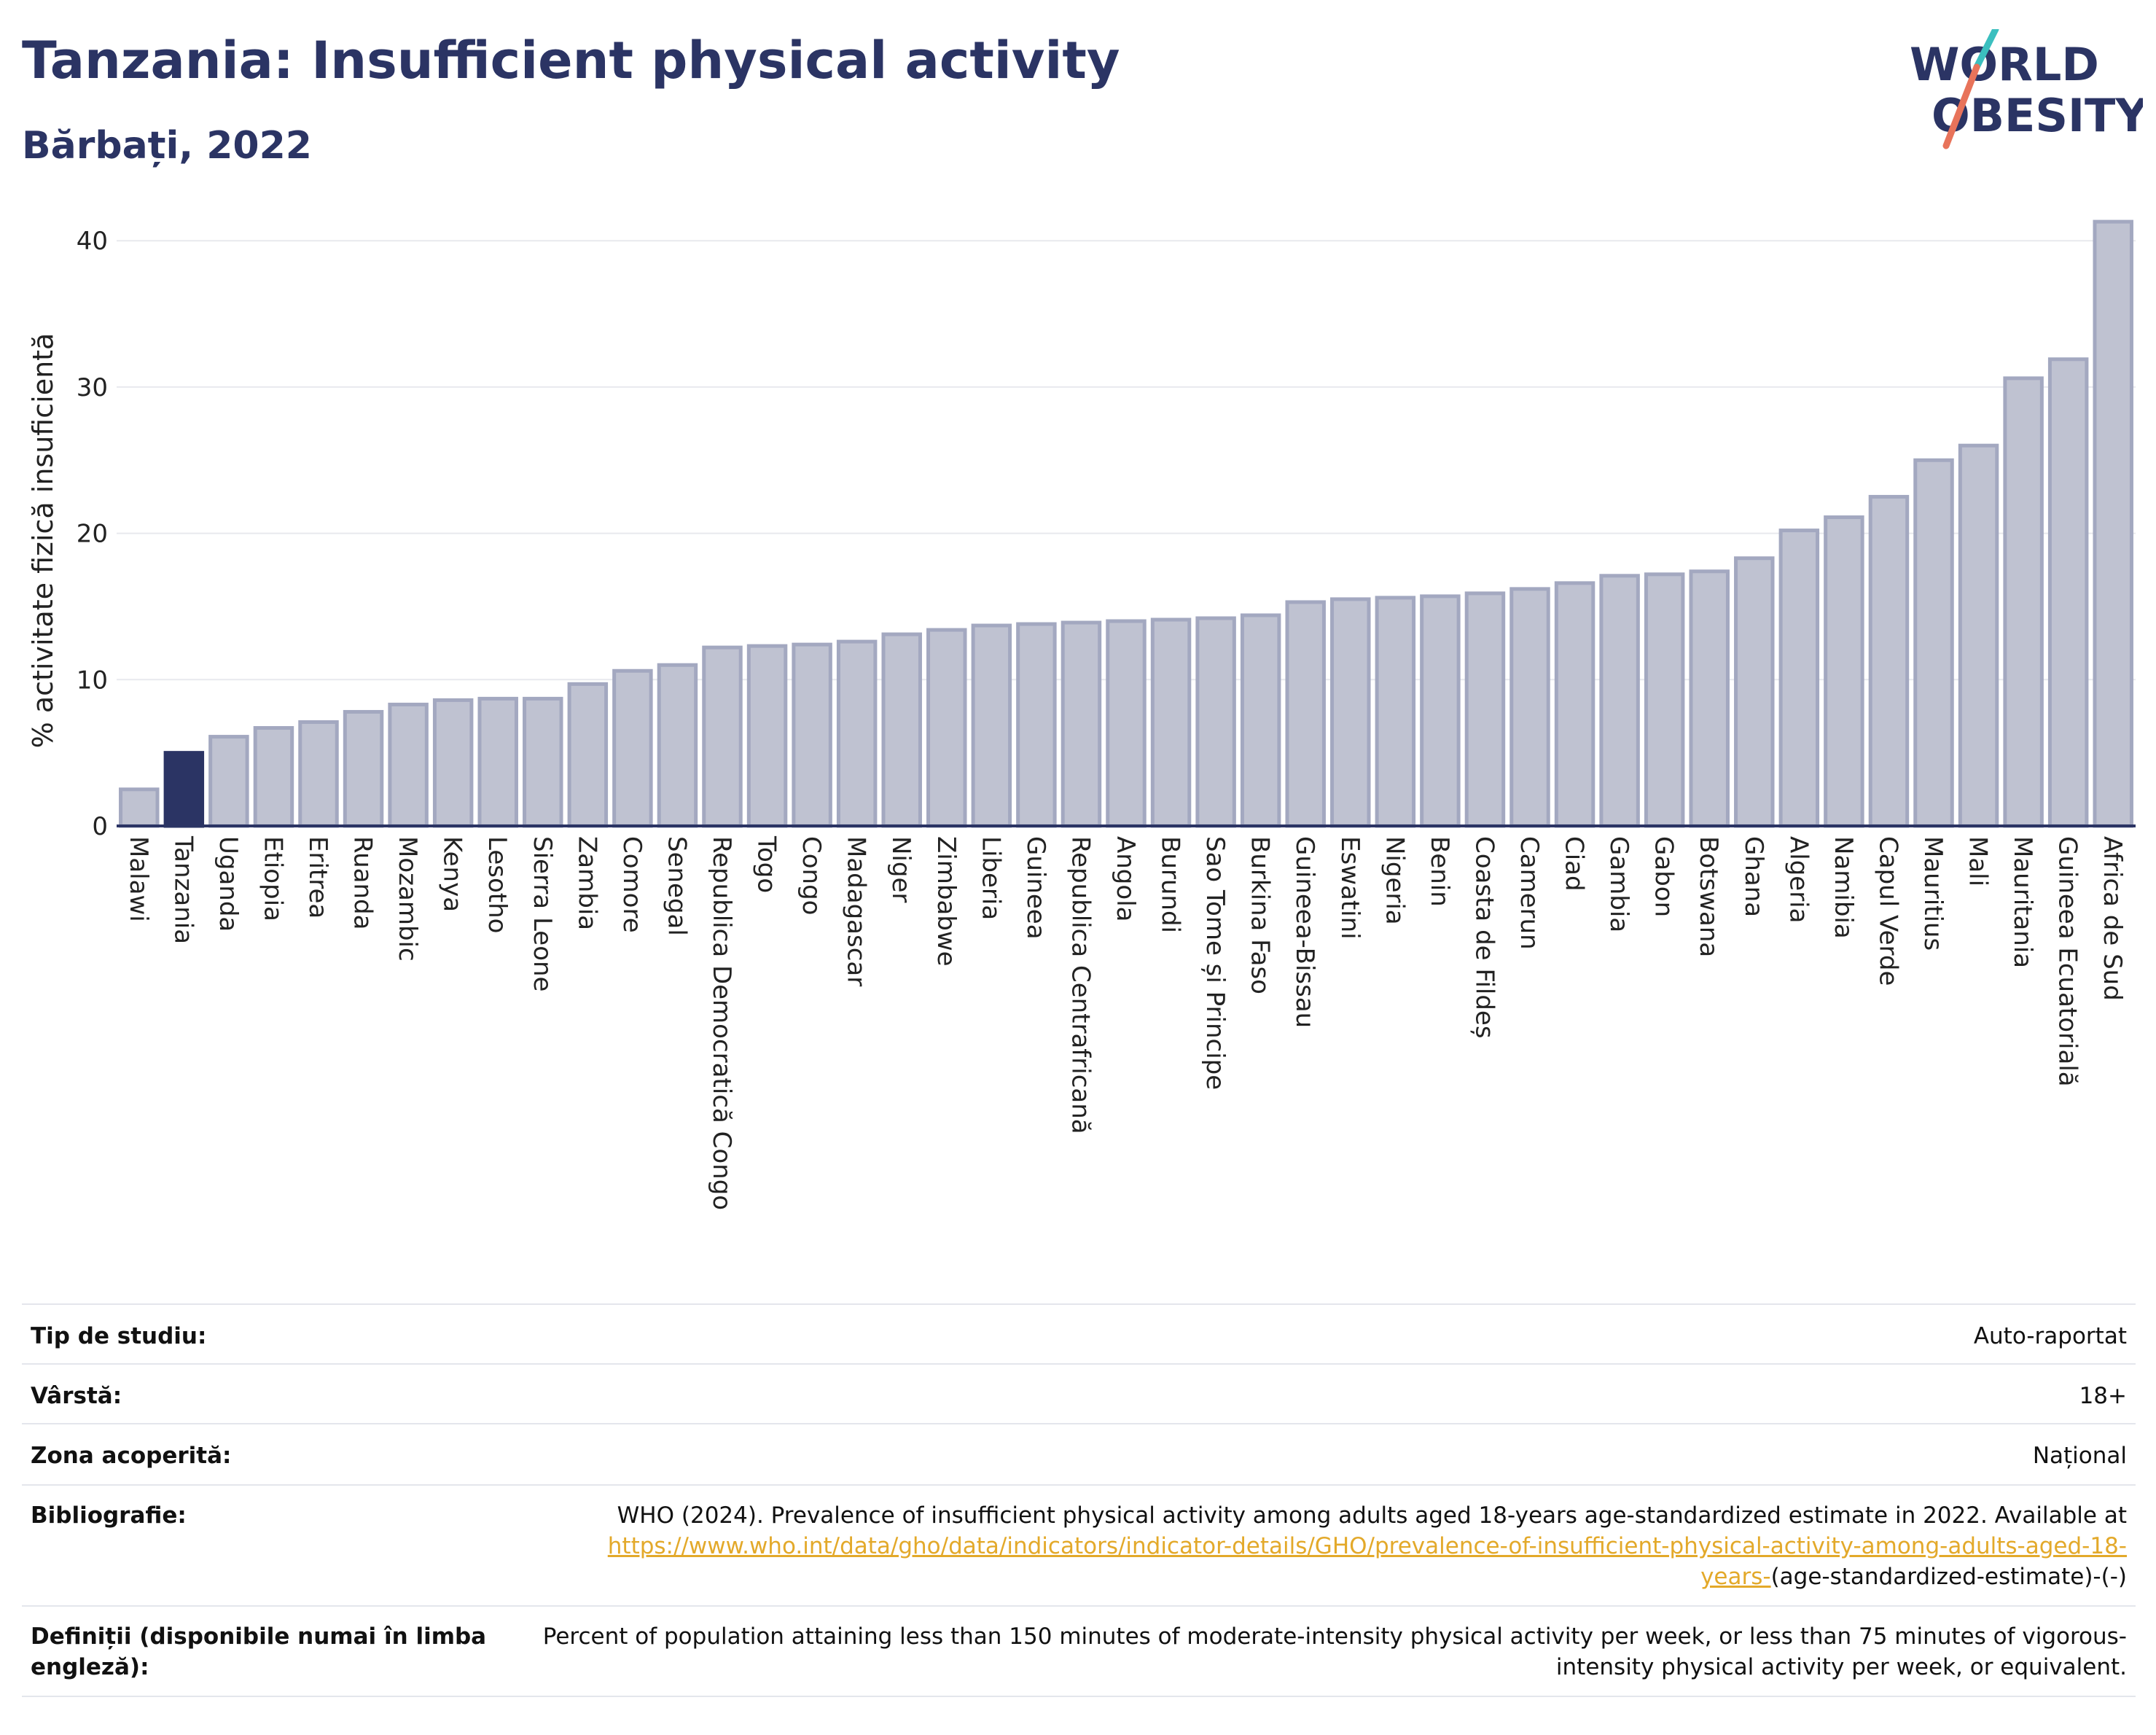  I want to click on x-tick-label: Kenya, so click(452, 874).